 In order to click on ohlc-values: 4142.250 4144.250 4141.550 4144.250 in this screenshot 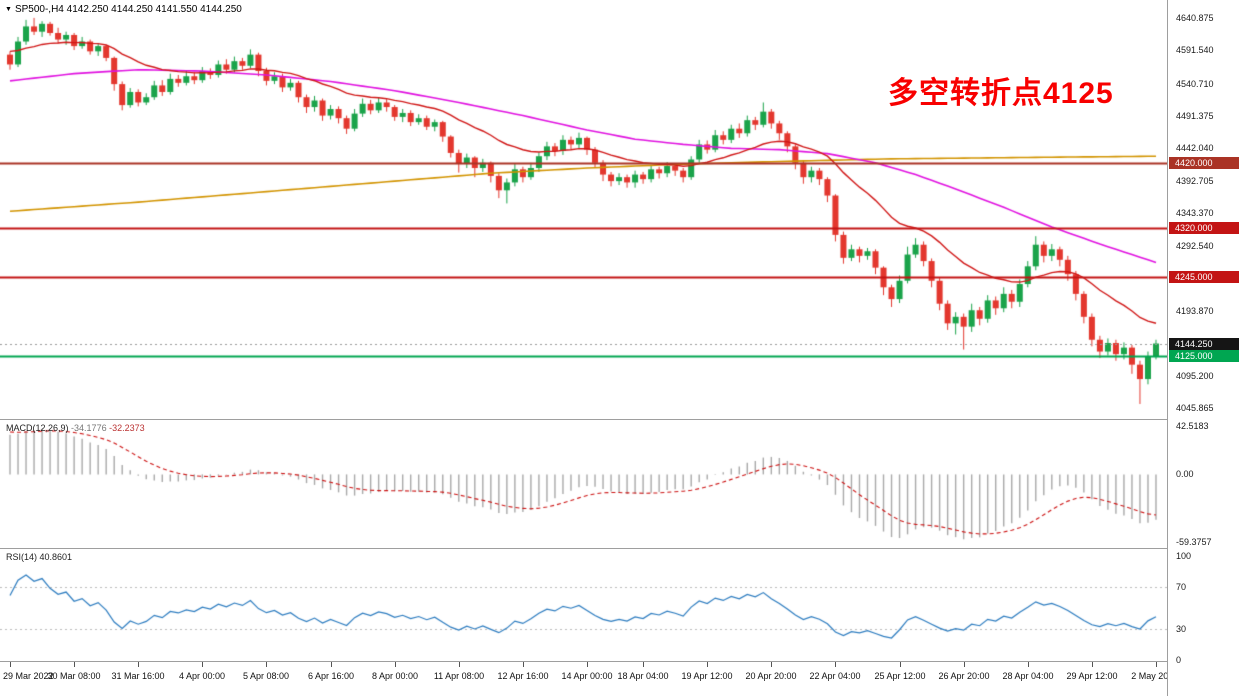, I will do `click(154, 9)`.